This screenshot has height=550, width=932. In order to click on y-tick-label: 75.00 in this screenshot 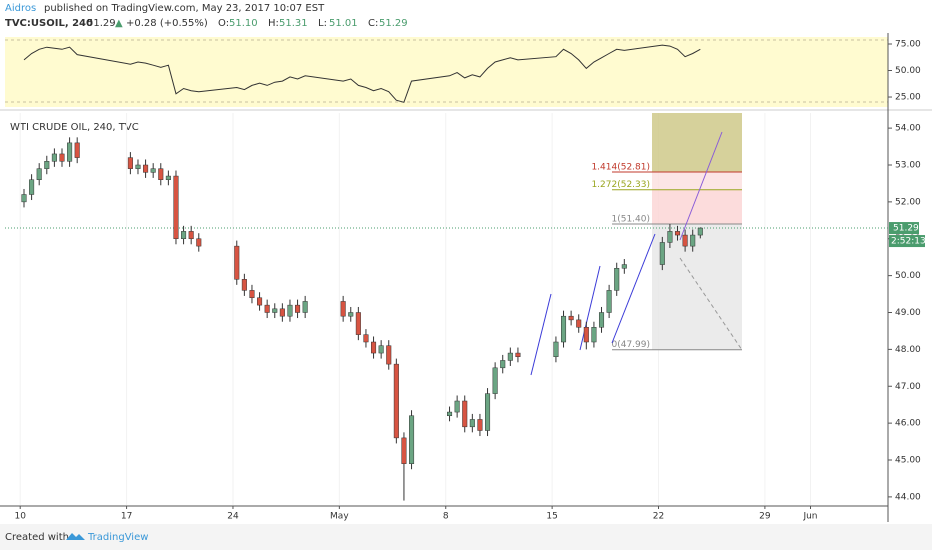, I will do `click(908, 45)`.